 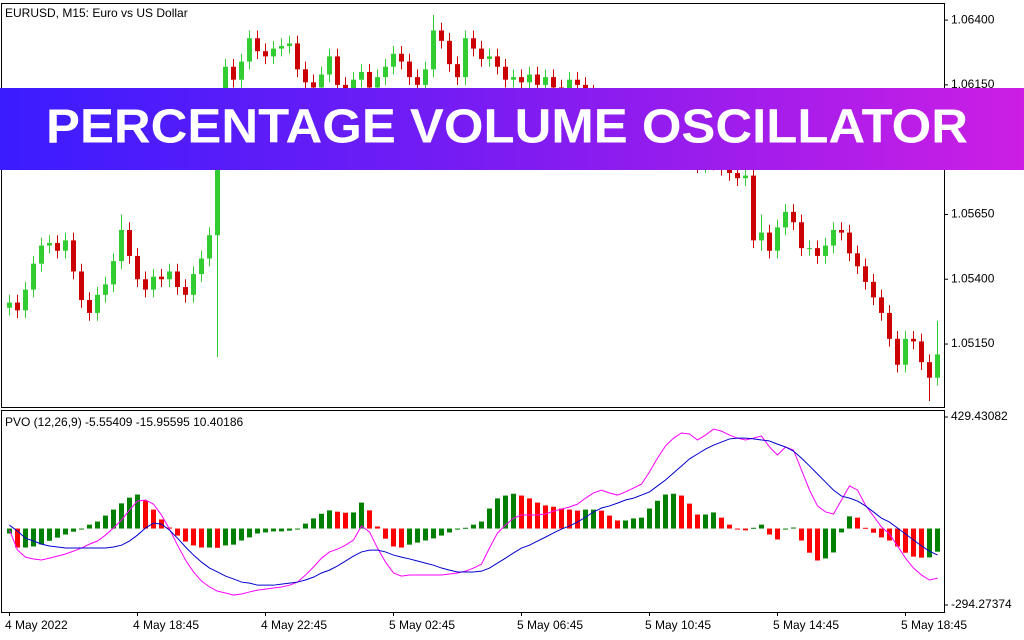 What do you see at coordinates (507, 127) in the screenshot?
I see `banner-title: PERCENTAGE VOLUME OSCILLATOR` at bounding box center [507, 127].